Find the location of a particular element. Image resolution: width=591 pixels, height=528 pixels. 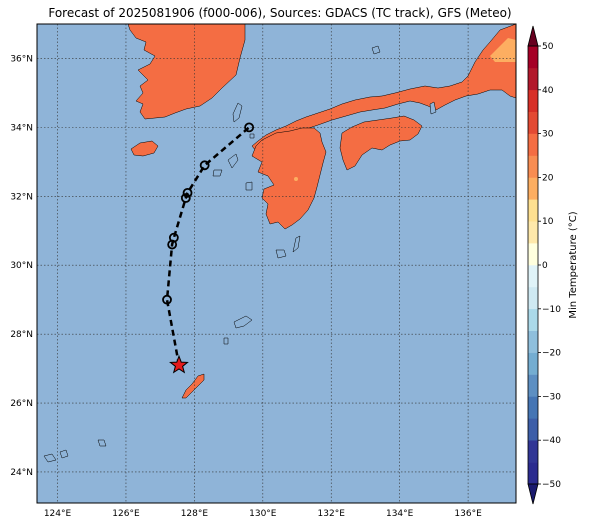

lat-tick-label: 36°N is located at coordinates (21, 59).